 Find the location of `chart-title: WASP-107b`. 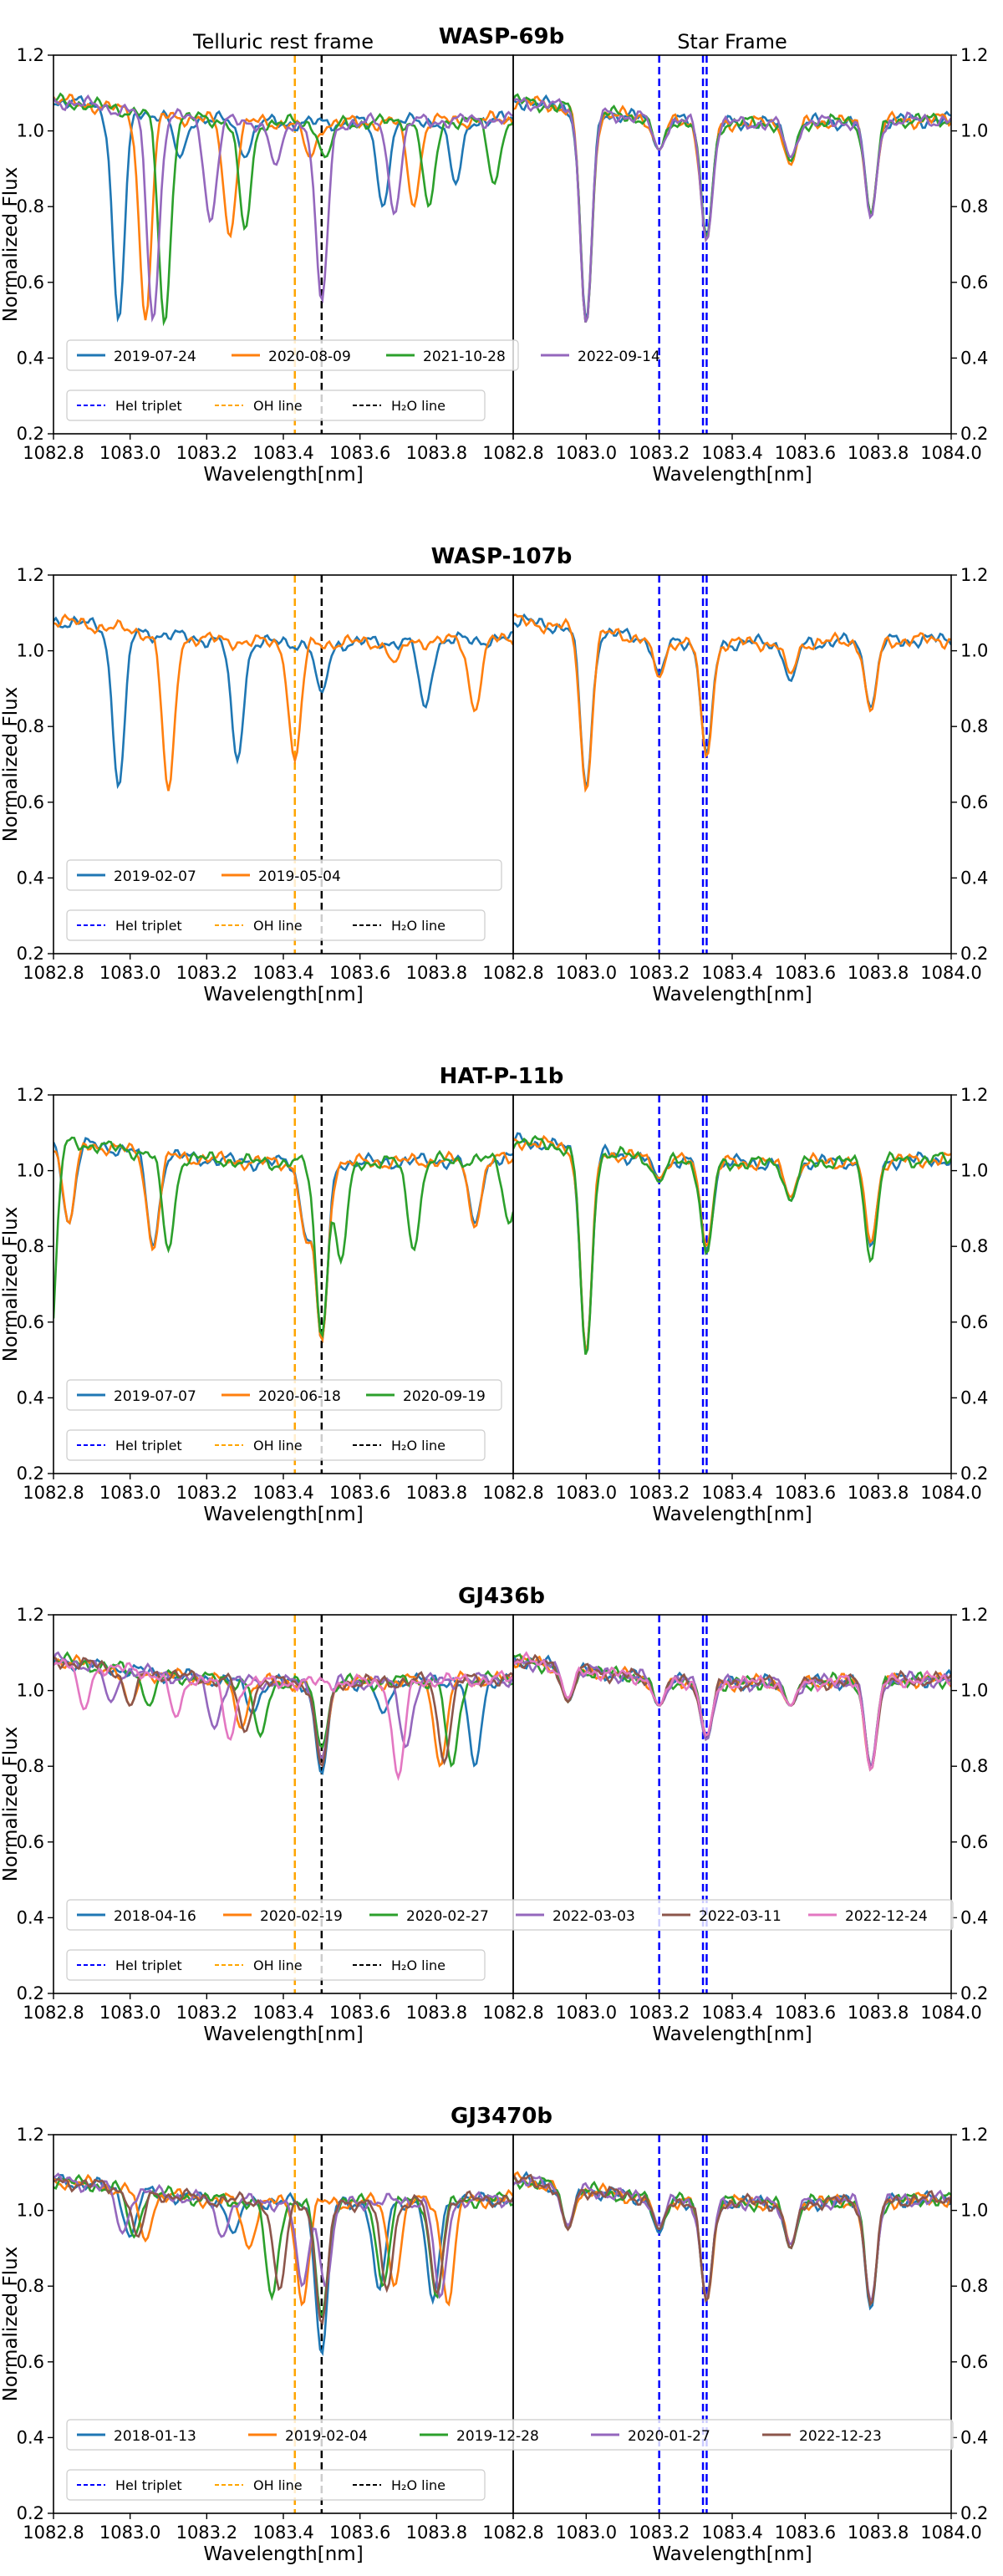

chart-title: WASP-107b is located at coordinates (502, 556).